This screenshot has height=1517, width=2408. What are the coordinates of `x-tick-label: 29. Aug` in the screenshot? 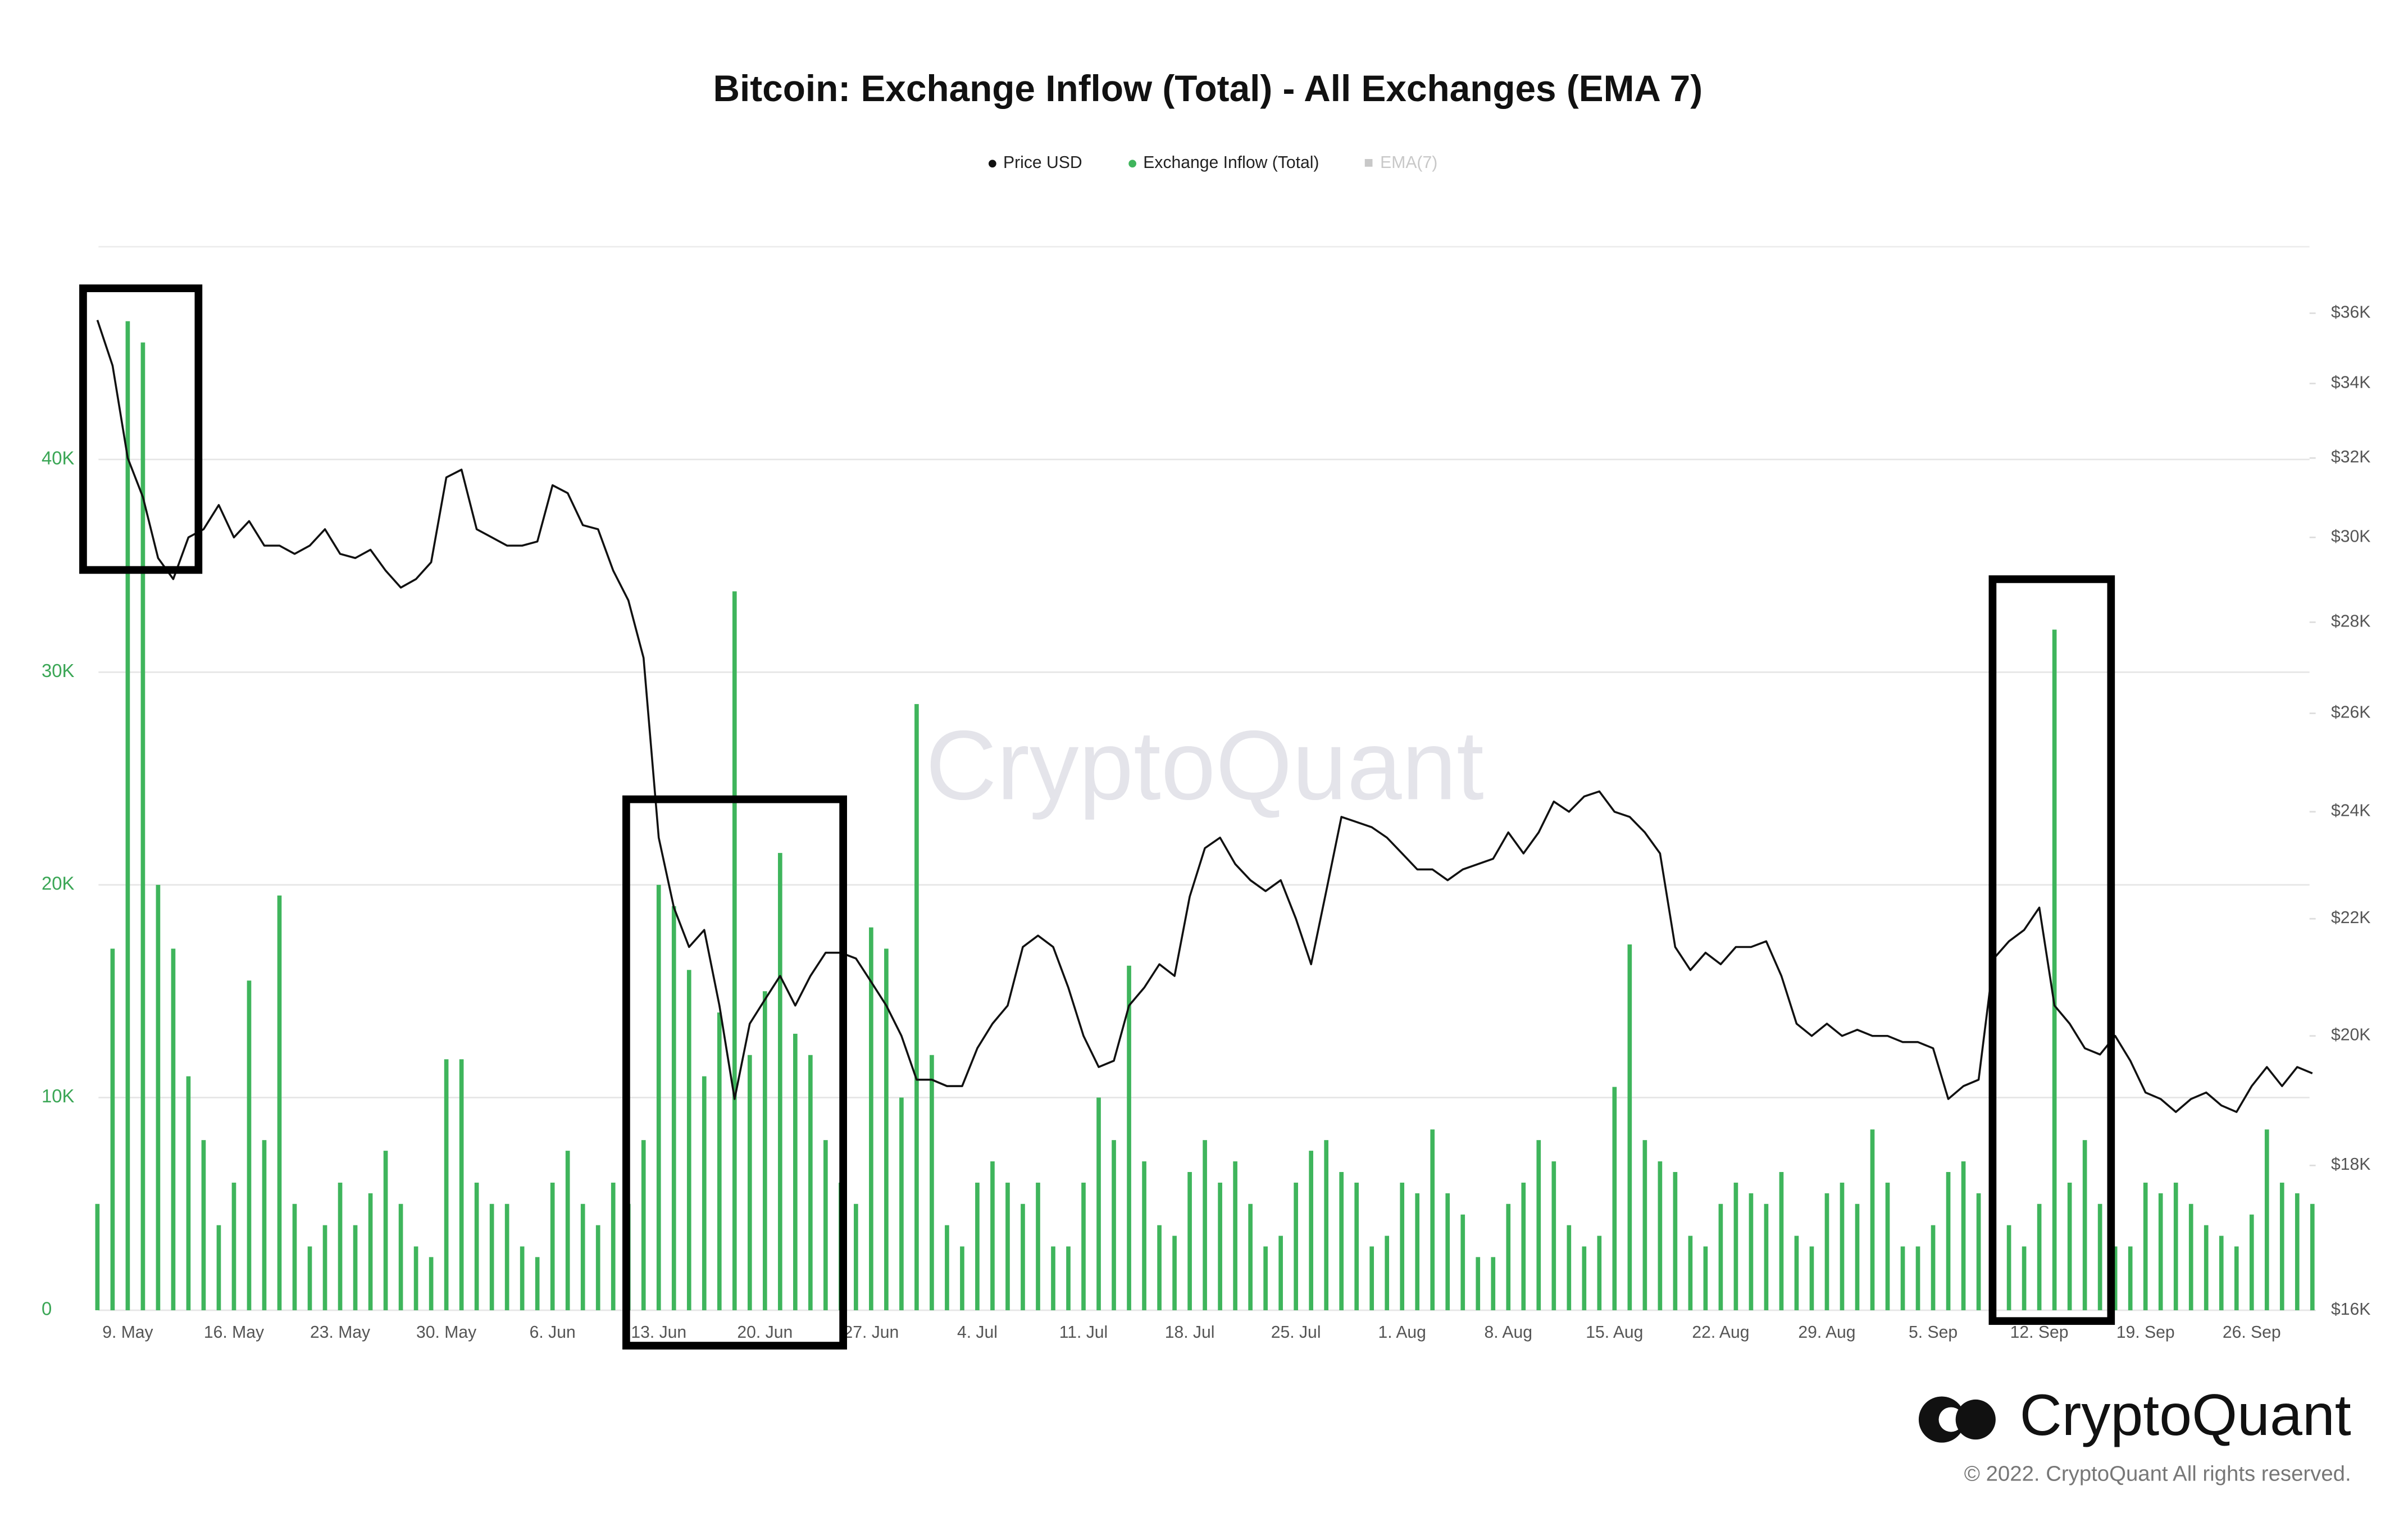 It's located at (1826, 1332).